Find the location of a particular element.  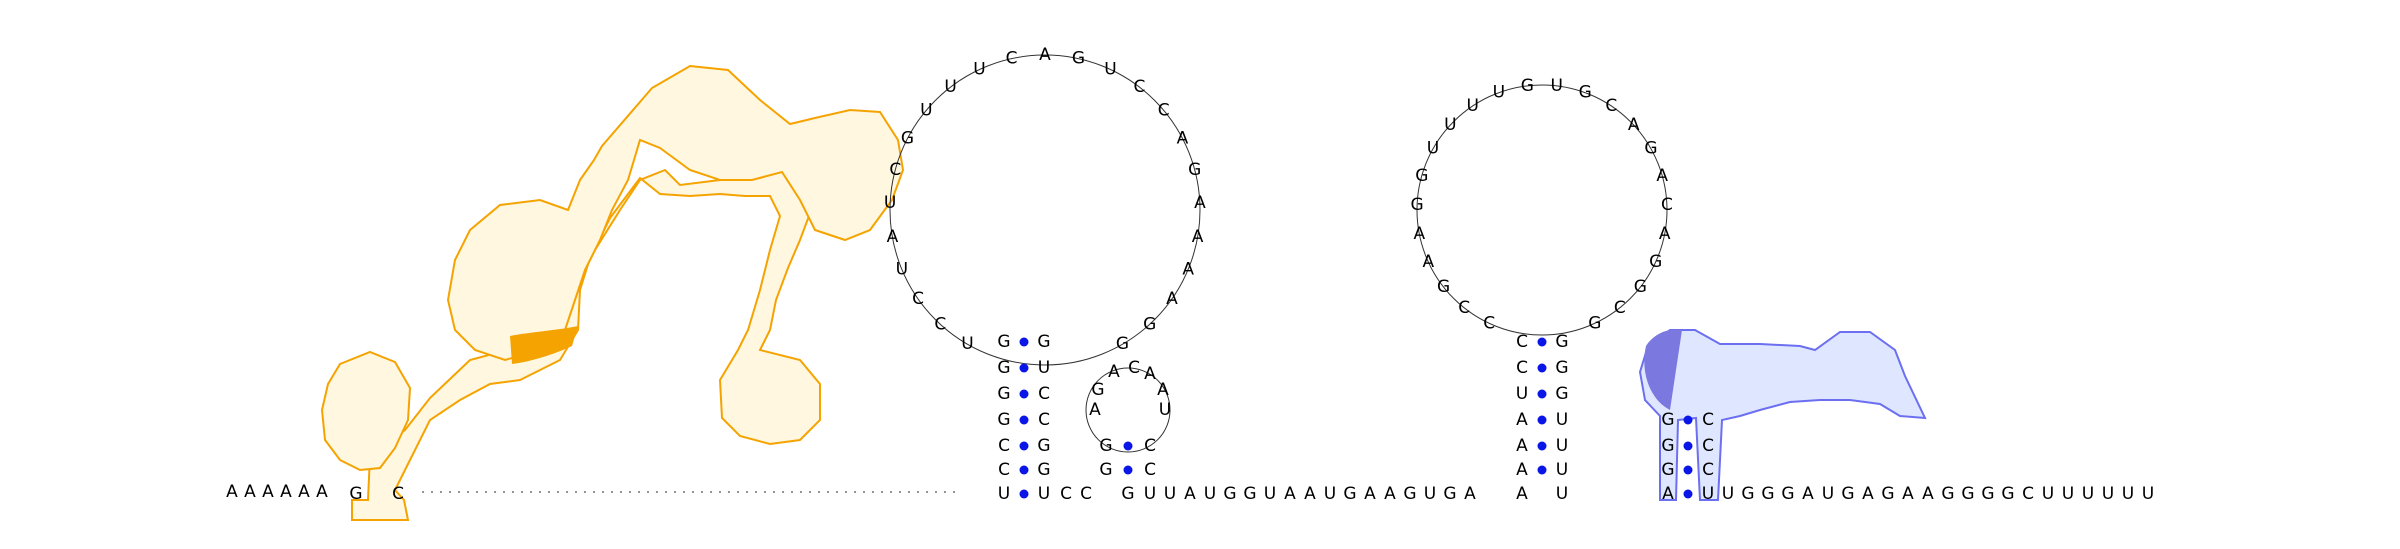

middle-small-hairpin: G C G C A G A C A A U is located at coordinates (1128, 419).